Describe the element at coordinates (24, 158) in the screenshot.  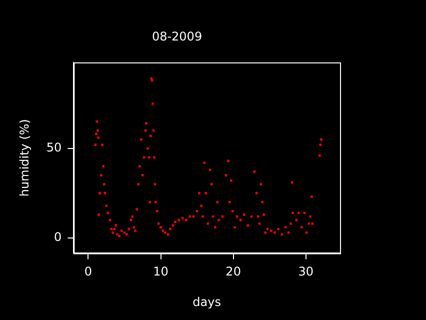
I see `y-axis-title: humidity (%)` at that location.